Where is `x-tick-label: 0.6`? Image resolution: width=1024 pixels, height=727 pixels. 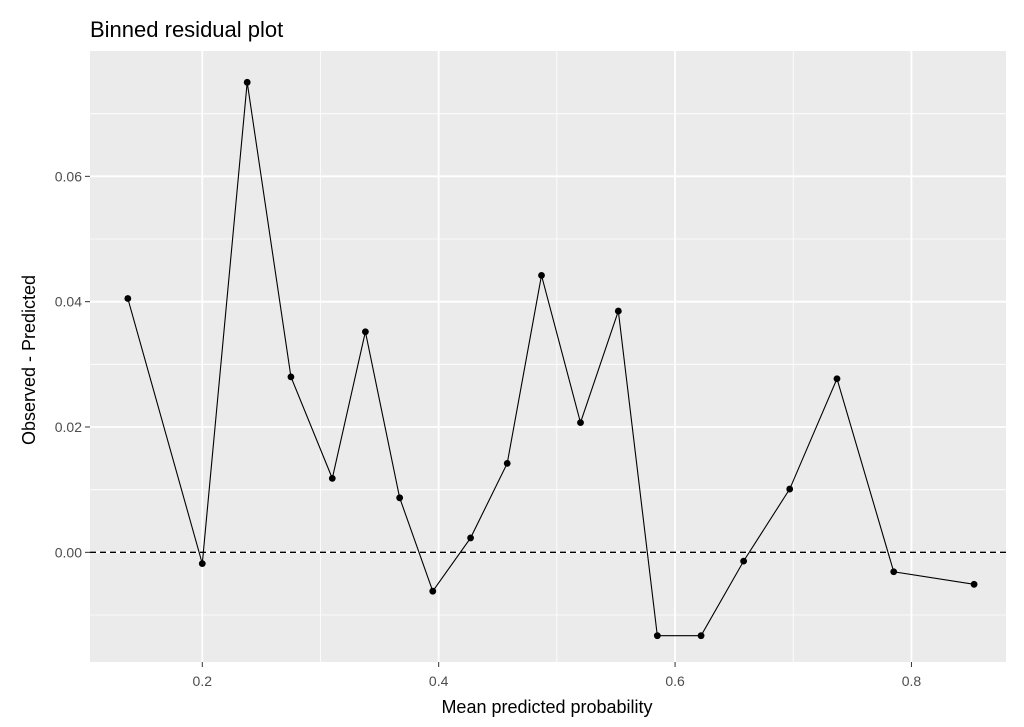 x-tick-label: 0.6 is located at coordinates (675, 681).